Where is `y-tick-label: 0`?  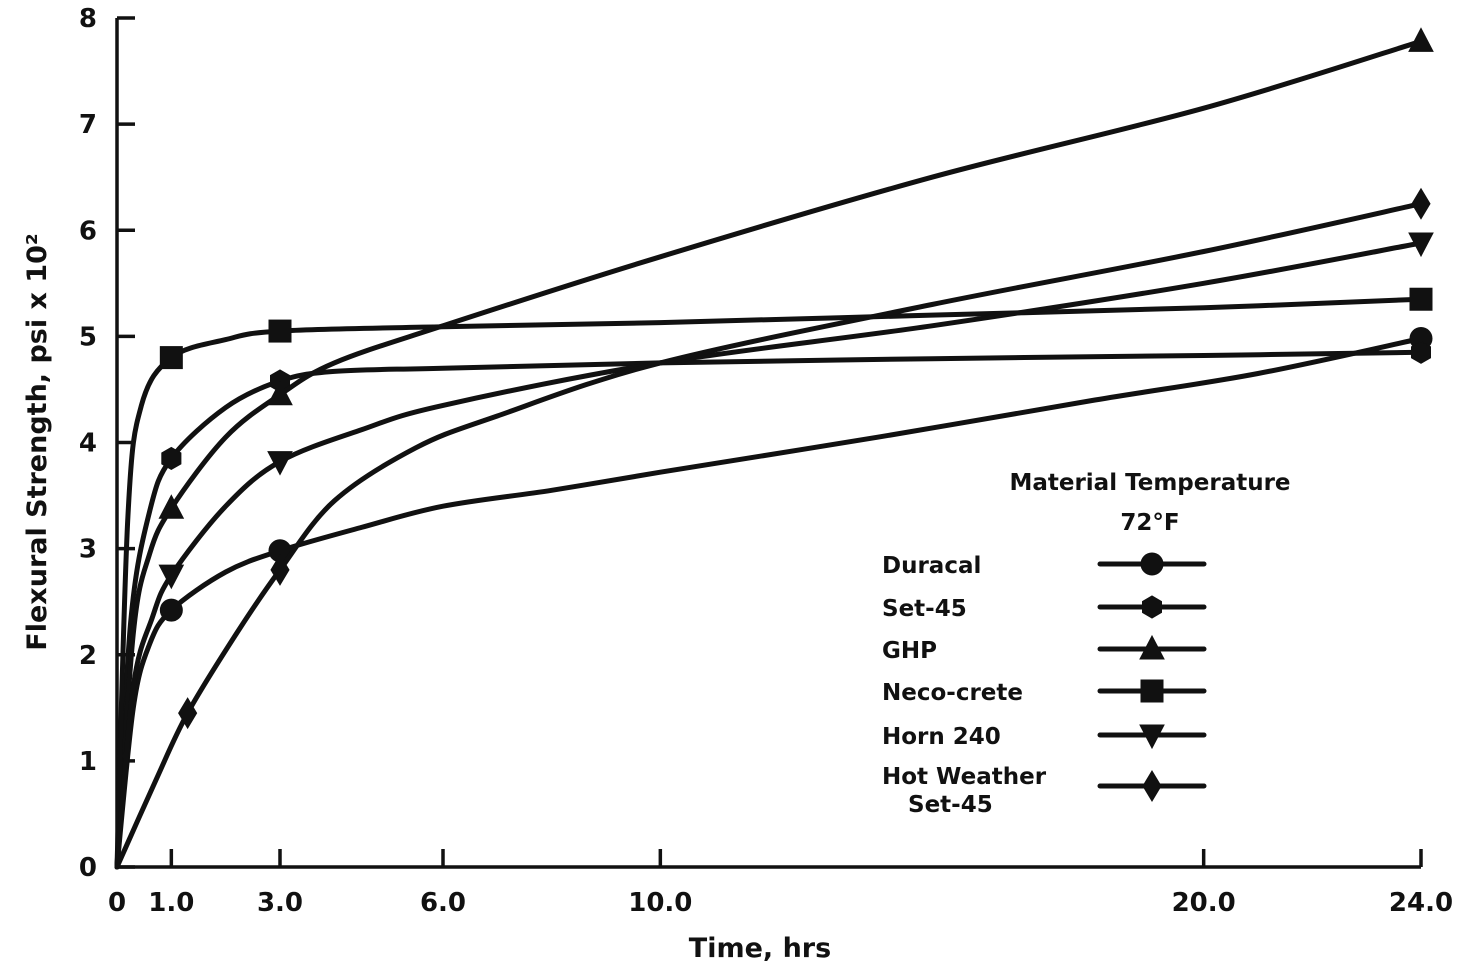 y-tick-label: 0 is located at coordinates (88, 868).